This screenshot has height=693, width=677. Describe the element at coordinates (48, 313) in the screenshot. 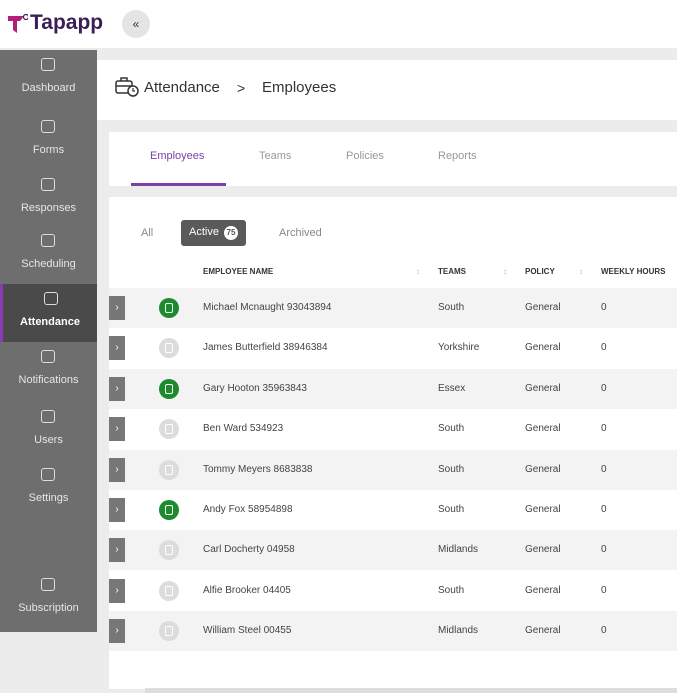

I see `nav-item: Attendance` at that location.